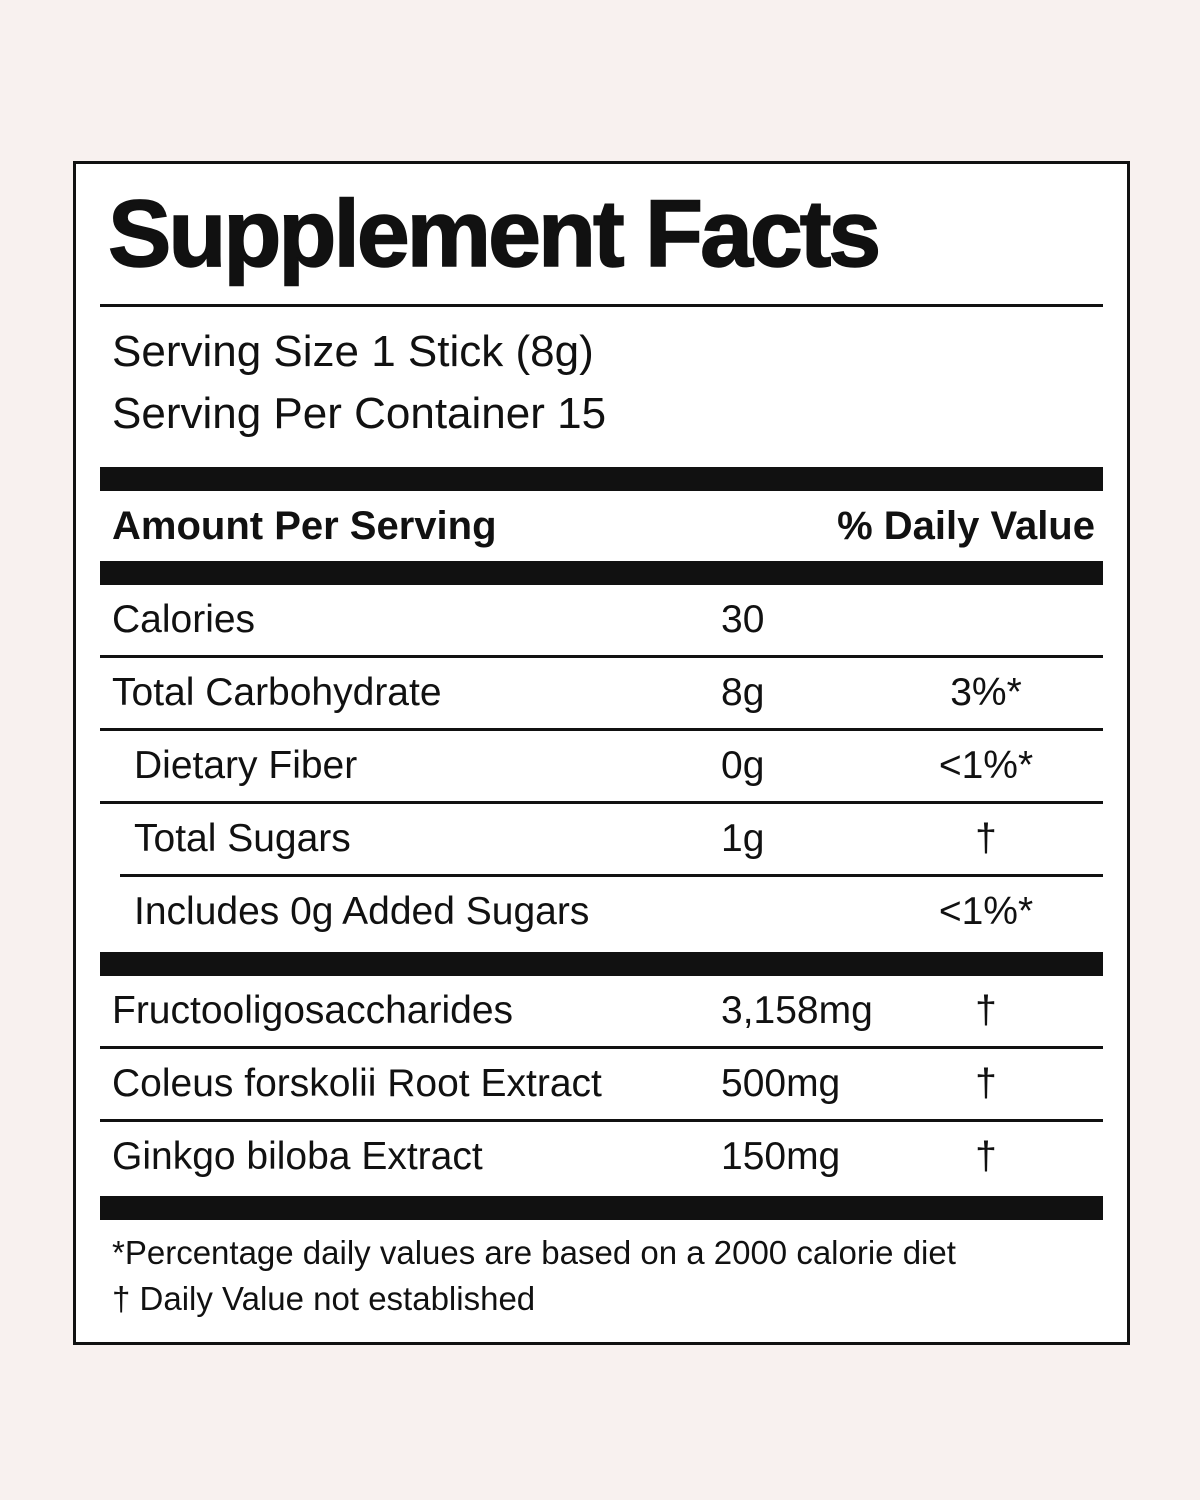 The image size is (1200, 1500). I want to click on ingredient-amount: 500mg, so click(781, 1083).